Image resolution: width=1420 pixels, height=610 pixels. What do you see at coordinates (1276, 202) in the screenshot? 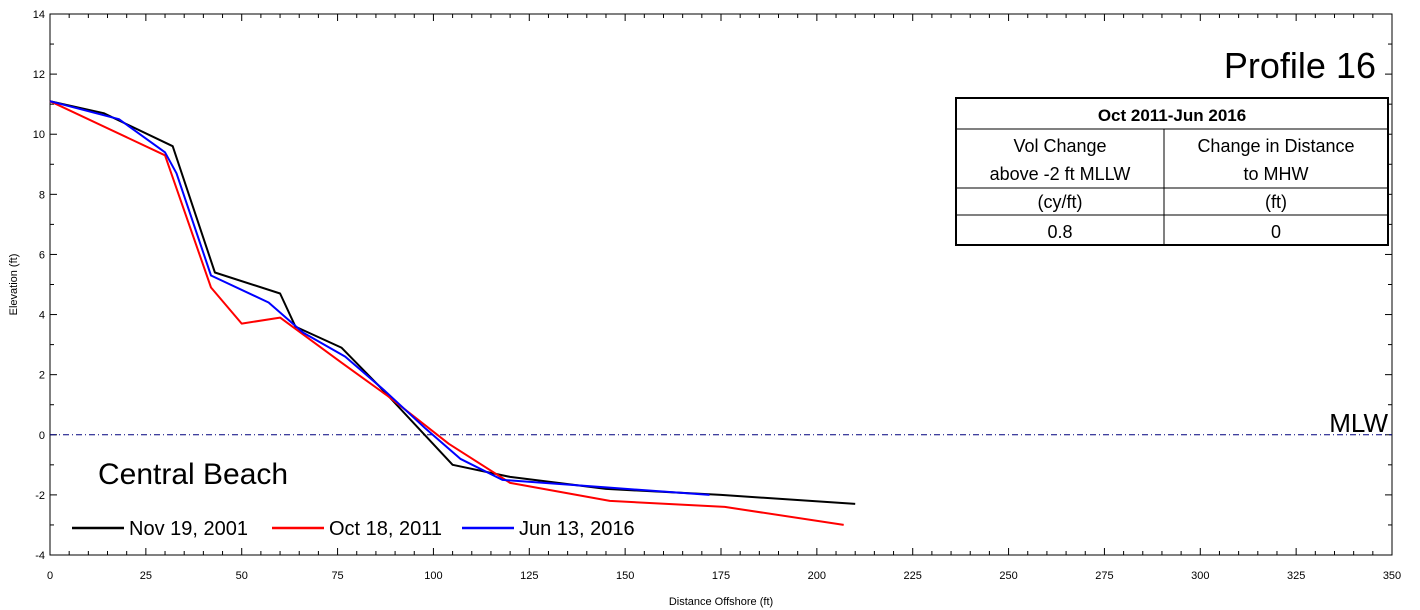
I see `table-col2-line3: (ft)` at bounding box center [1276, 202].